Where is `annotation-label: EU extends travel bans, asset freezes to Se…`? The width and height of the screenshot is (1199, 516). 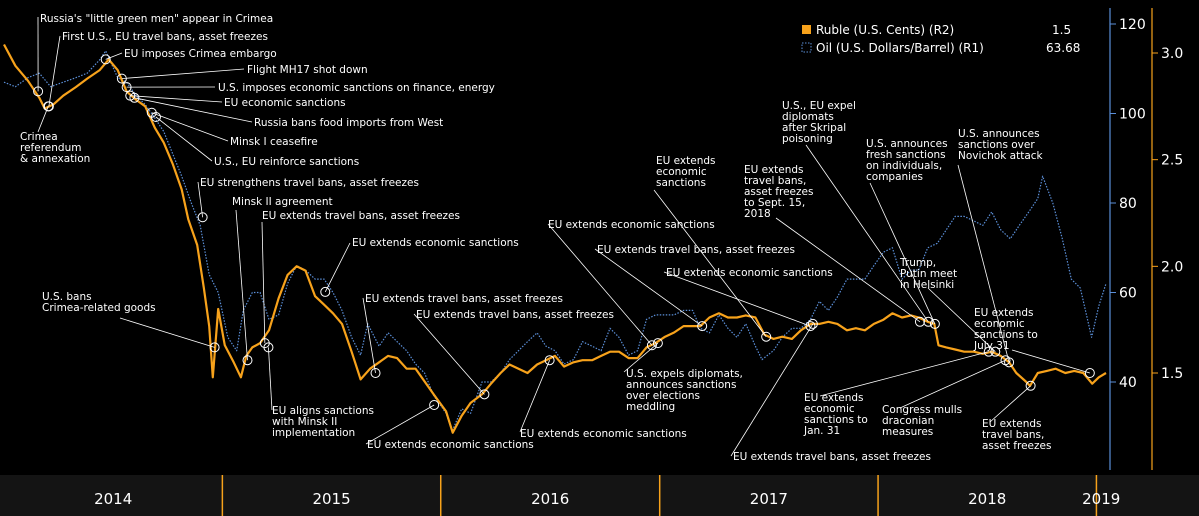
annotation-label: EU extends travel bans, asset freezes to Se… is located at coordinates (778, 192).